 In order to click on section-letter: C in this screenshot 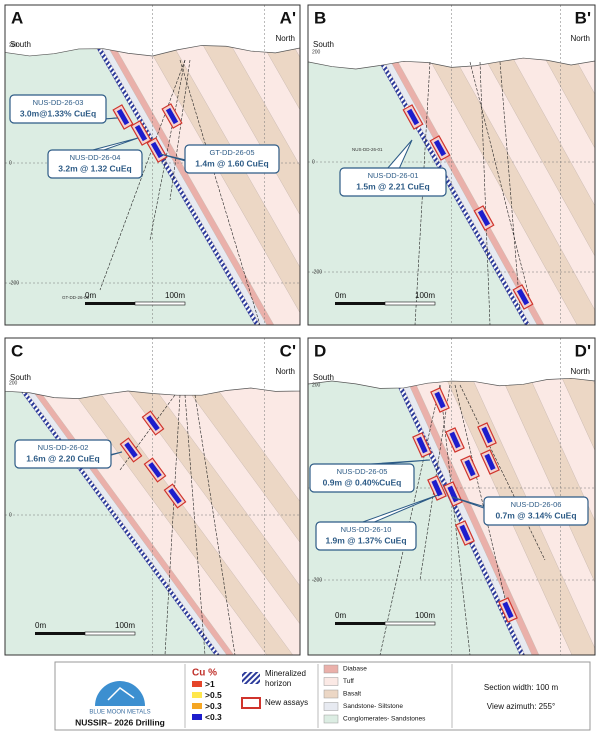, I will do `click(17, 350)`.